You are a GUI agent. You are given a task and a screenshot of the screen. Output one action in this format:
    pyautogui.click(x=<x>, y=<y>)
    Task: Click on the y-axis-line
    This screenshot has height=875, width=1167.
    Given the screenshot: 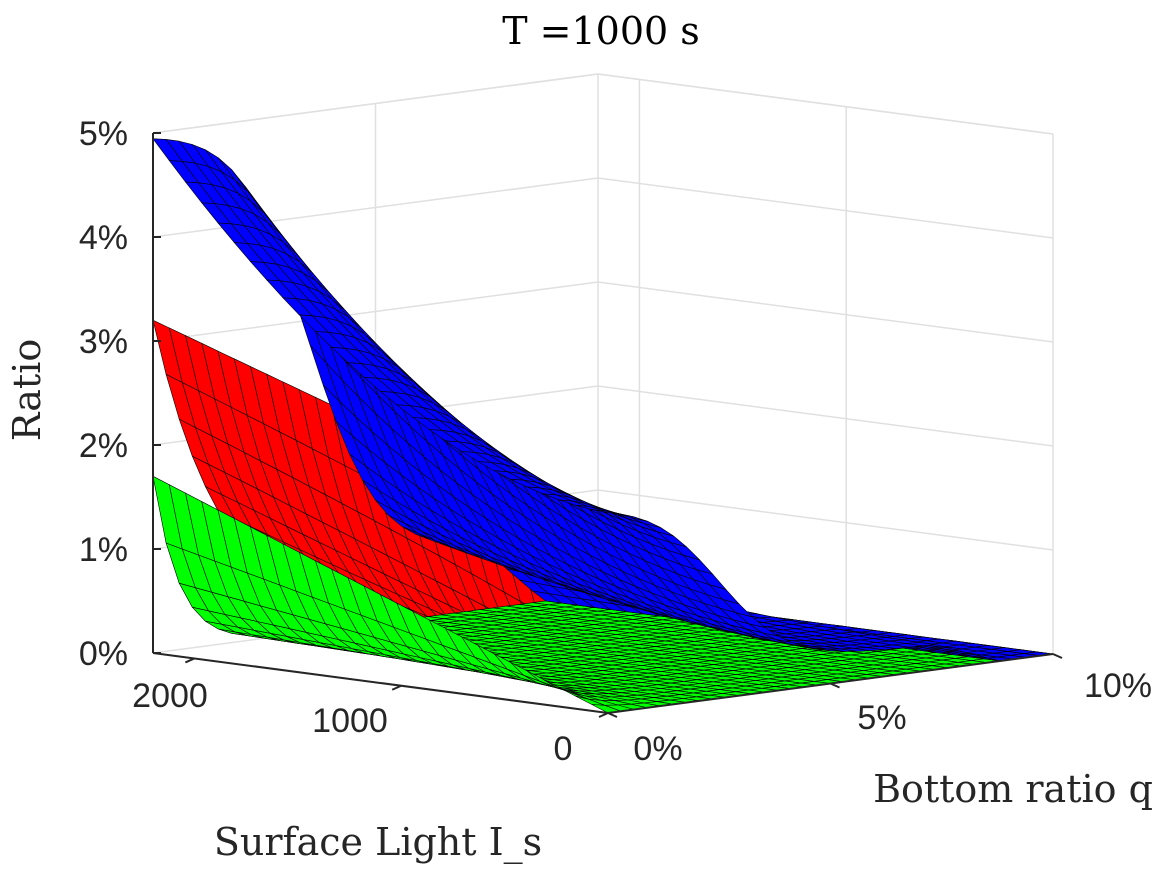 What is the action you would take?
    pyautogui.click(x=380, y=683)
    